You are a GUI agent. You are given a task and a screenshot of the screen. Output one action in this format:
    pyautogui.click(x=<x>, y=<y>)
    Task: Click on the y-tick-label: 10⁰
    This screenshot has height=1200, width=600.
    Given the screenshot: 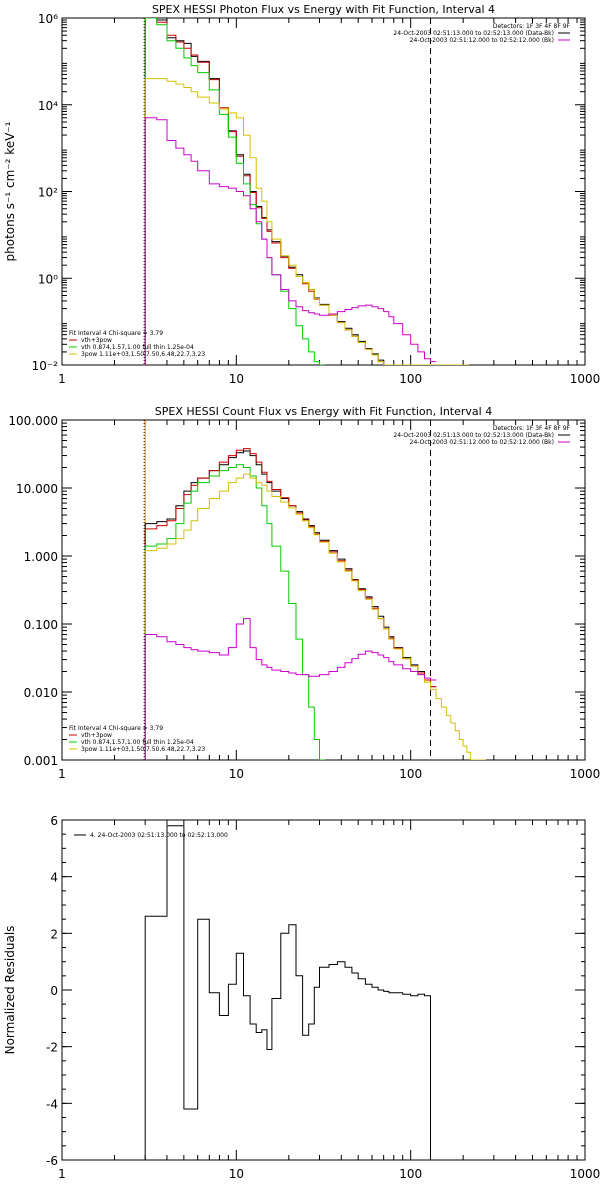 What is the action you would take?
    pyautogui.click(x=48, y=279)
    